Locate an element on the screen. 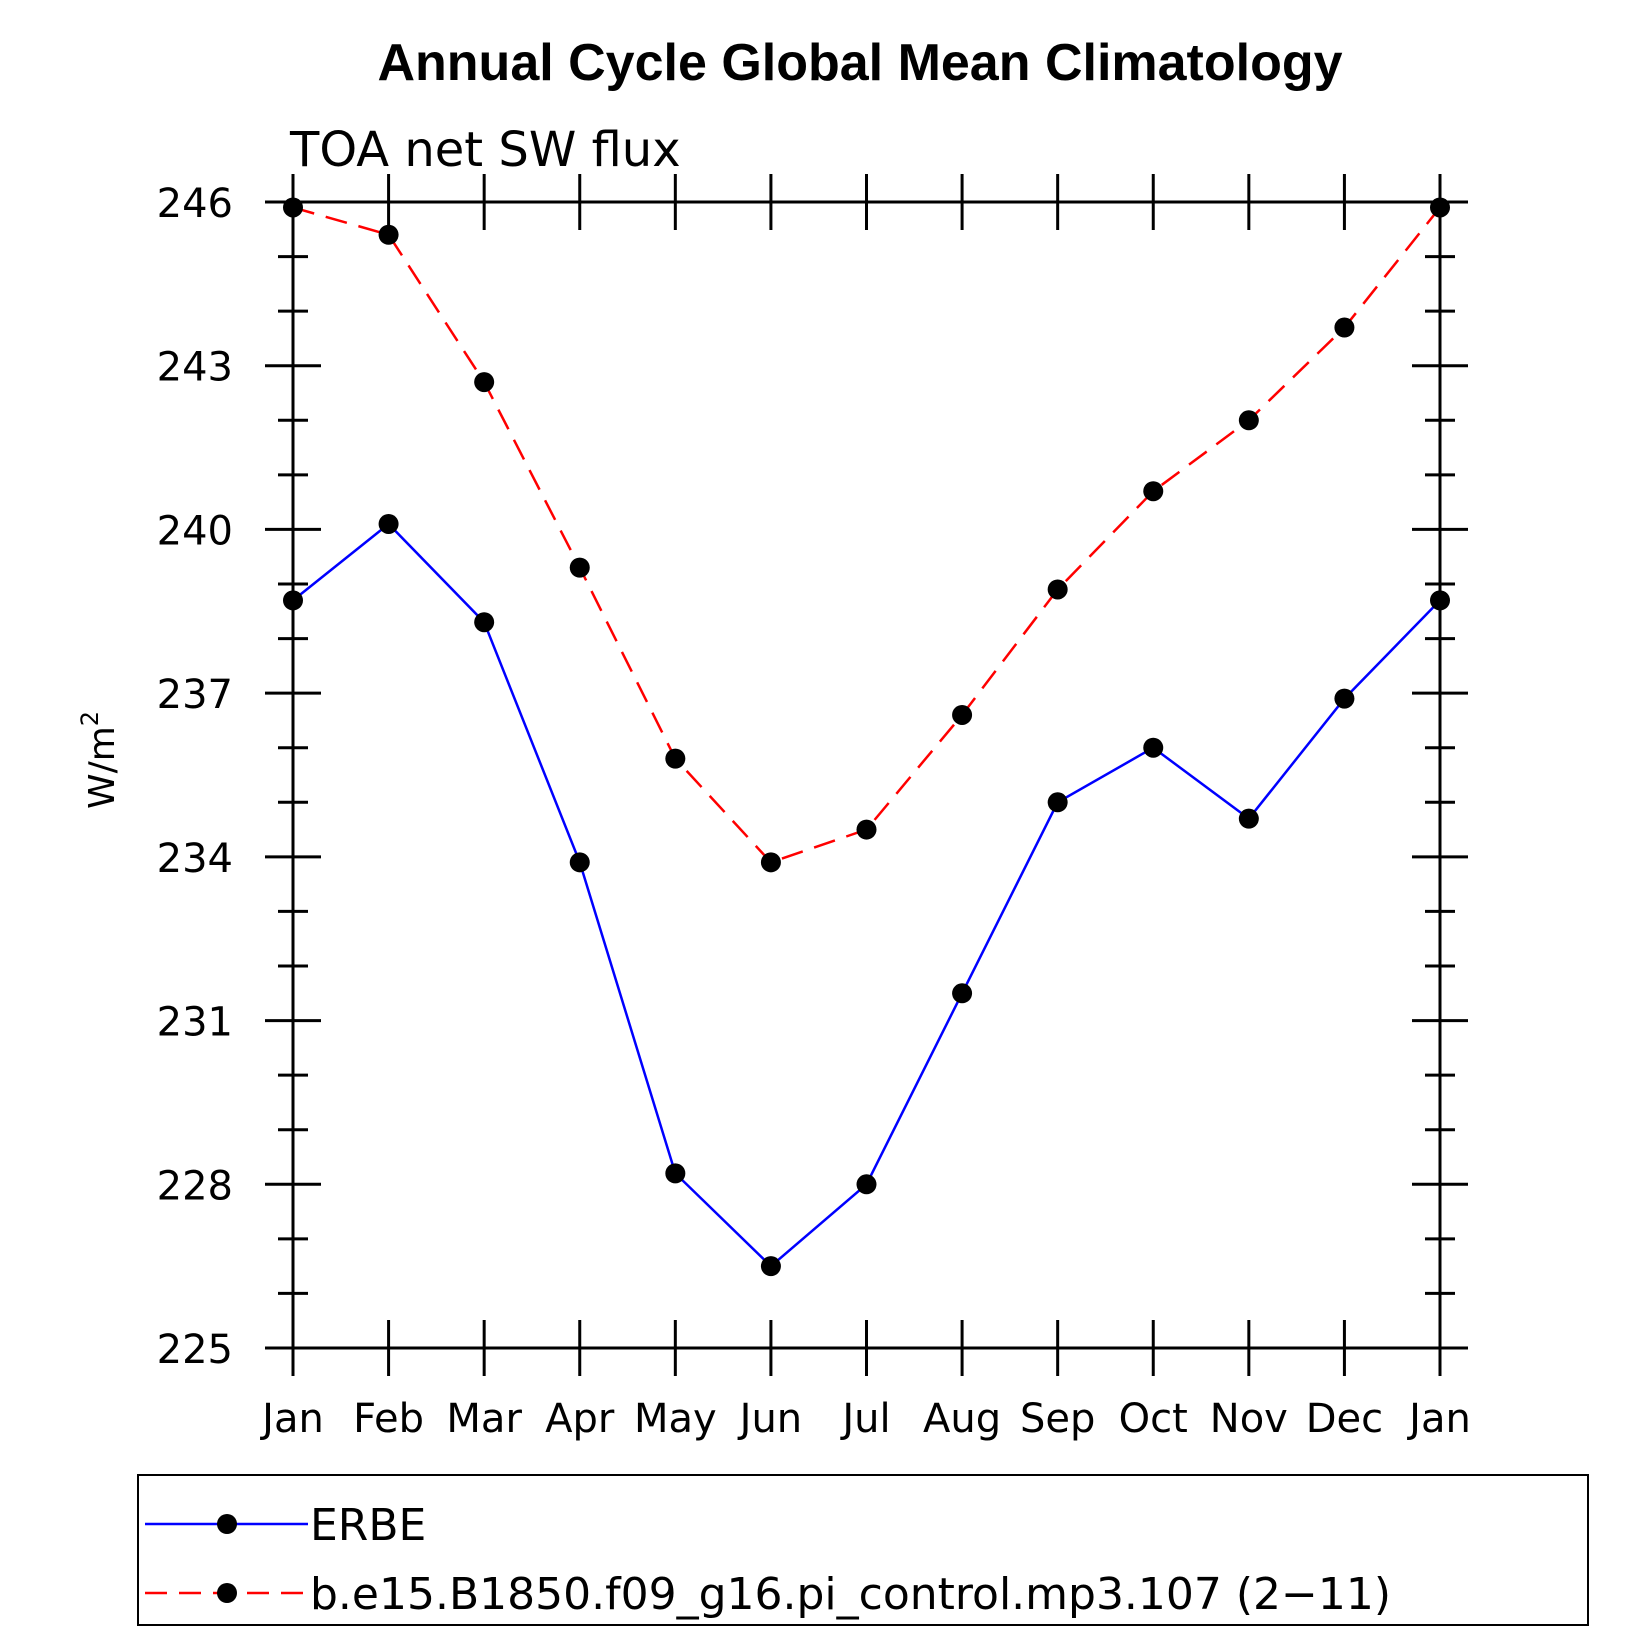 The height and width of the screenshot is (1652, 1652). chart-subtitle: TOA net SW flux is located at coordinates (485, 150).